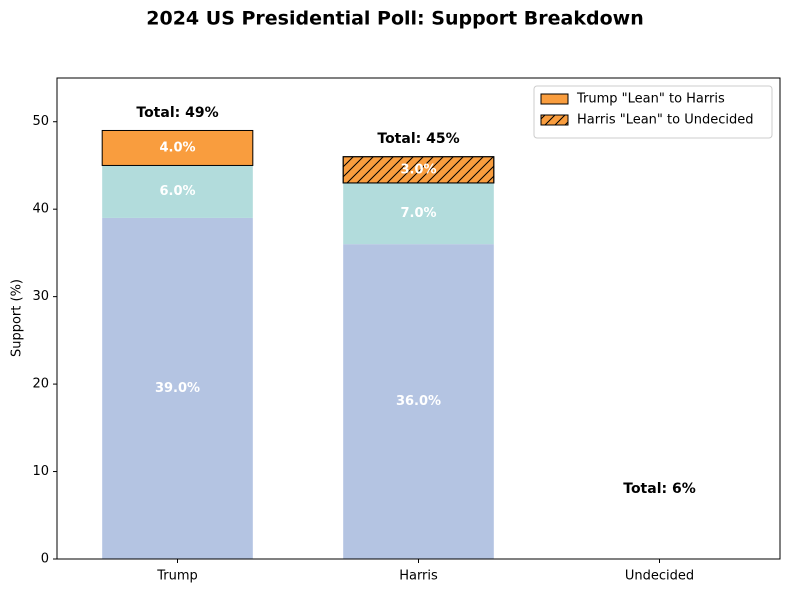 The width and height of the screenshot is (790, 597). I want to click on y-tick-label: 10, so click(40, 471).